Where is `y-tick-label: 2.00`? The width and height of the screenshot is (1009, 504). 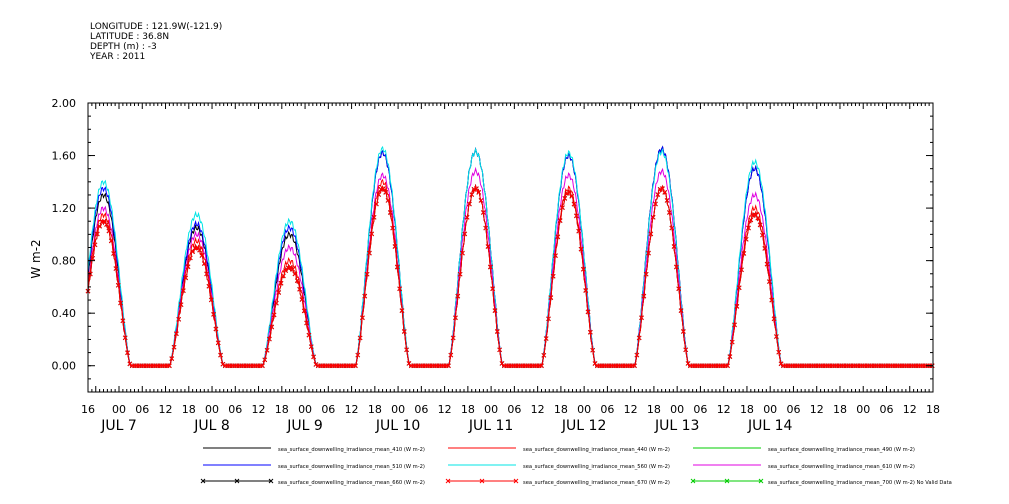 y-tick-label: 2.00 is located at coordinates (64, 103).